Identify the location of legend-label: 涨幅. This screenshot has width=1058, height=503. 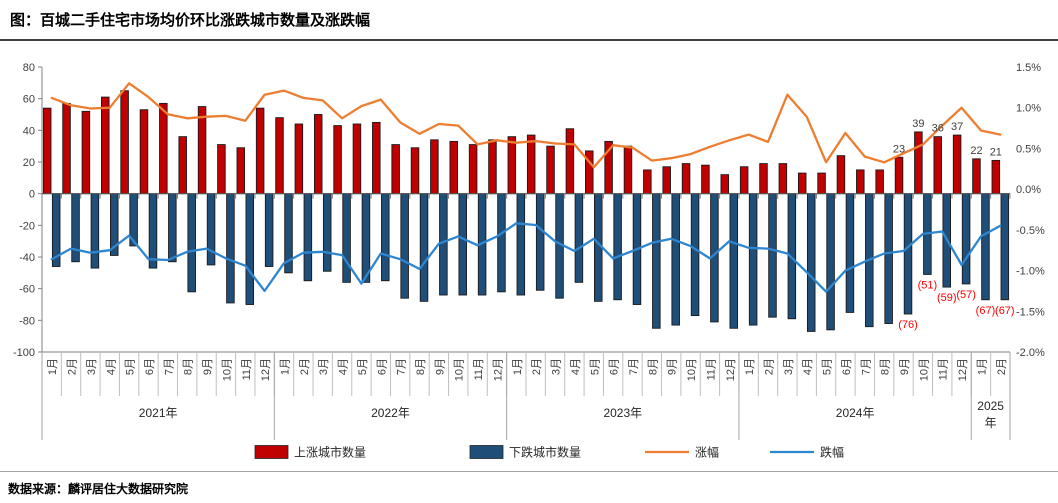
(707, 452).